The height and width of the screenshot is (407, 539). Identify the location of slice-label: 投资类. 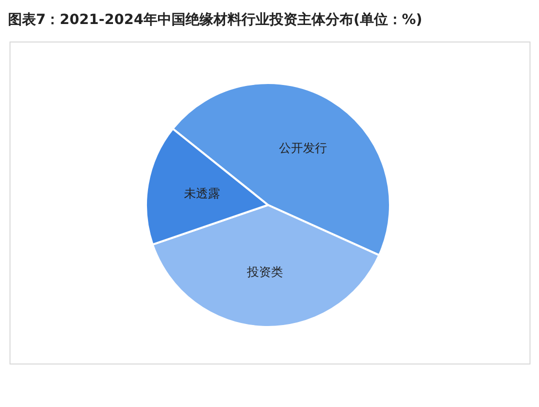
(264, 272).